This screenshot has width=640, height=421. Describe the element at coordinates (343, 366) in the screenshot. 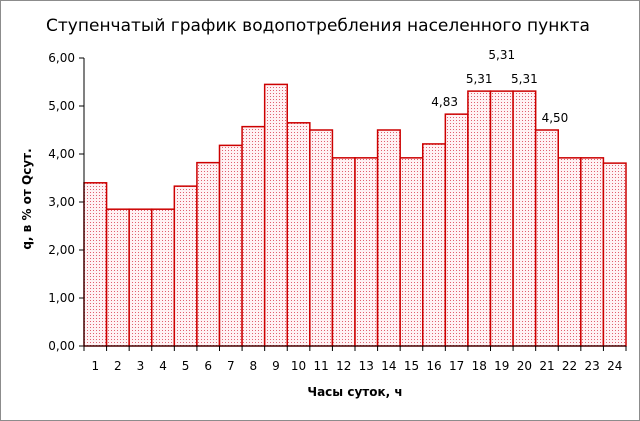

I see `x-tick-label: 12` at that location.